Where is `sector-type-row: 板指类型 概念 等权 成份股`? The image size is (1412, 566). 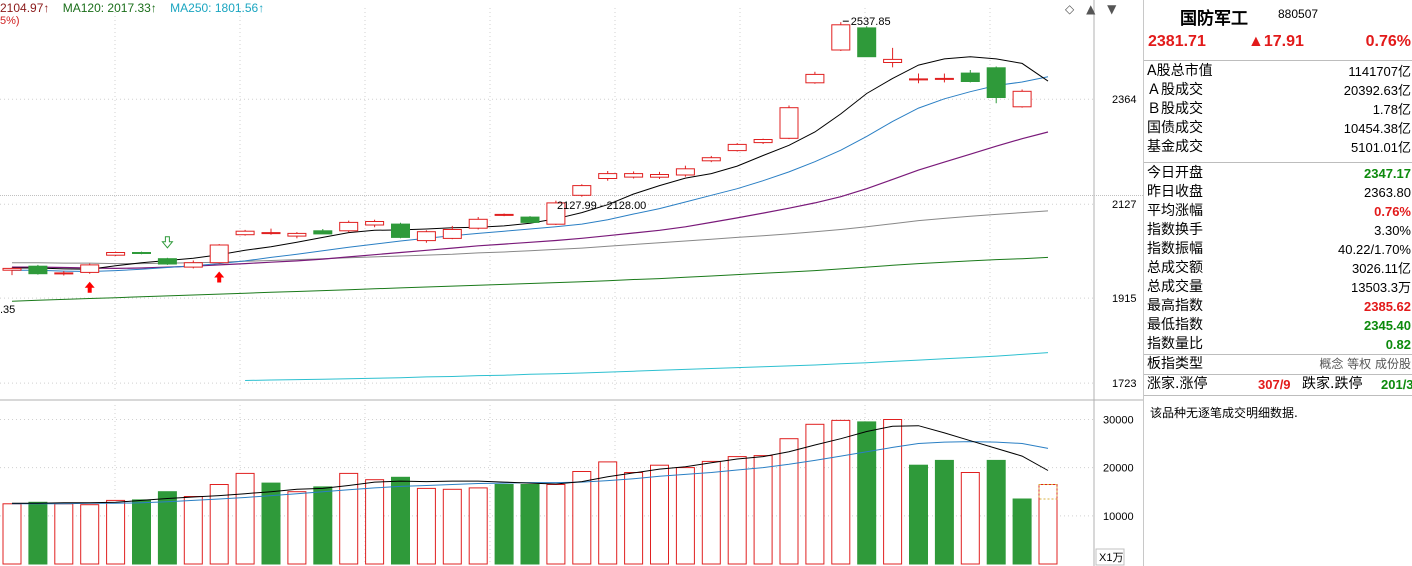 sector-type-row: 板指类型 概念 等权 成份股 is located at coordinates (1279, 364).